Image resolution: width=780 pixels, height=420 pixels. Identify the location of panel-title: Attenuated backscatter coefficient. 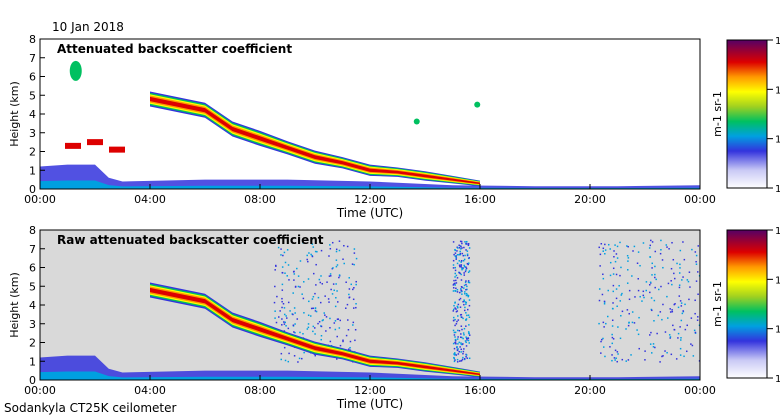
(174, 49).